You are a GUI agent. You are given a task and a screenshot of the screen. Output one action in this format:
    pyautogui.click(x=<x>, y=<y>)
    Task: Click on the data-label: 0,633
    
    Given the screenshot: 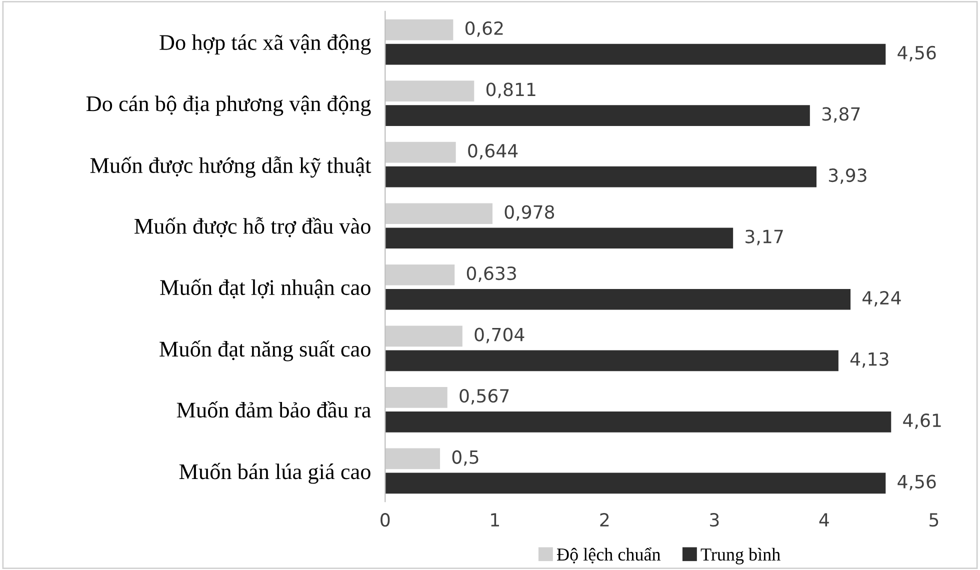 What is the action you would take?
    pyautogui.click(x=491, y=274)
    